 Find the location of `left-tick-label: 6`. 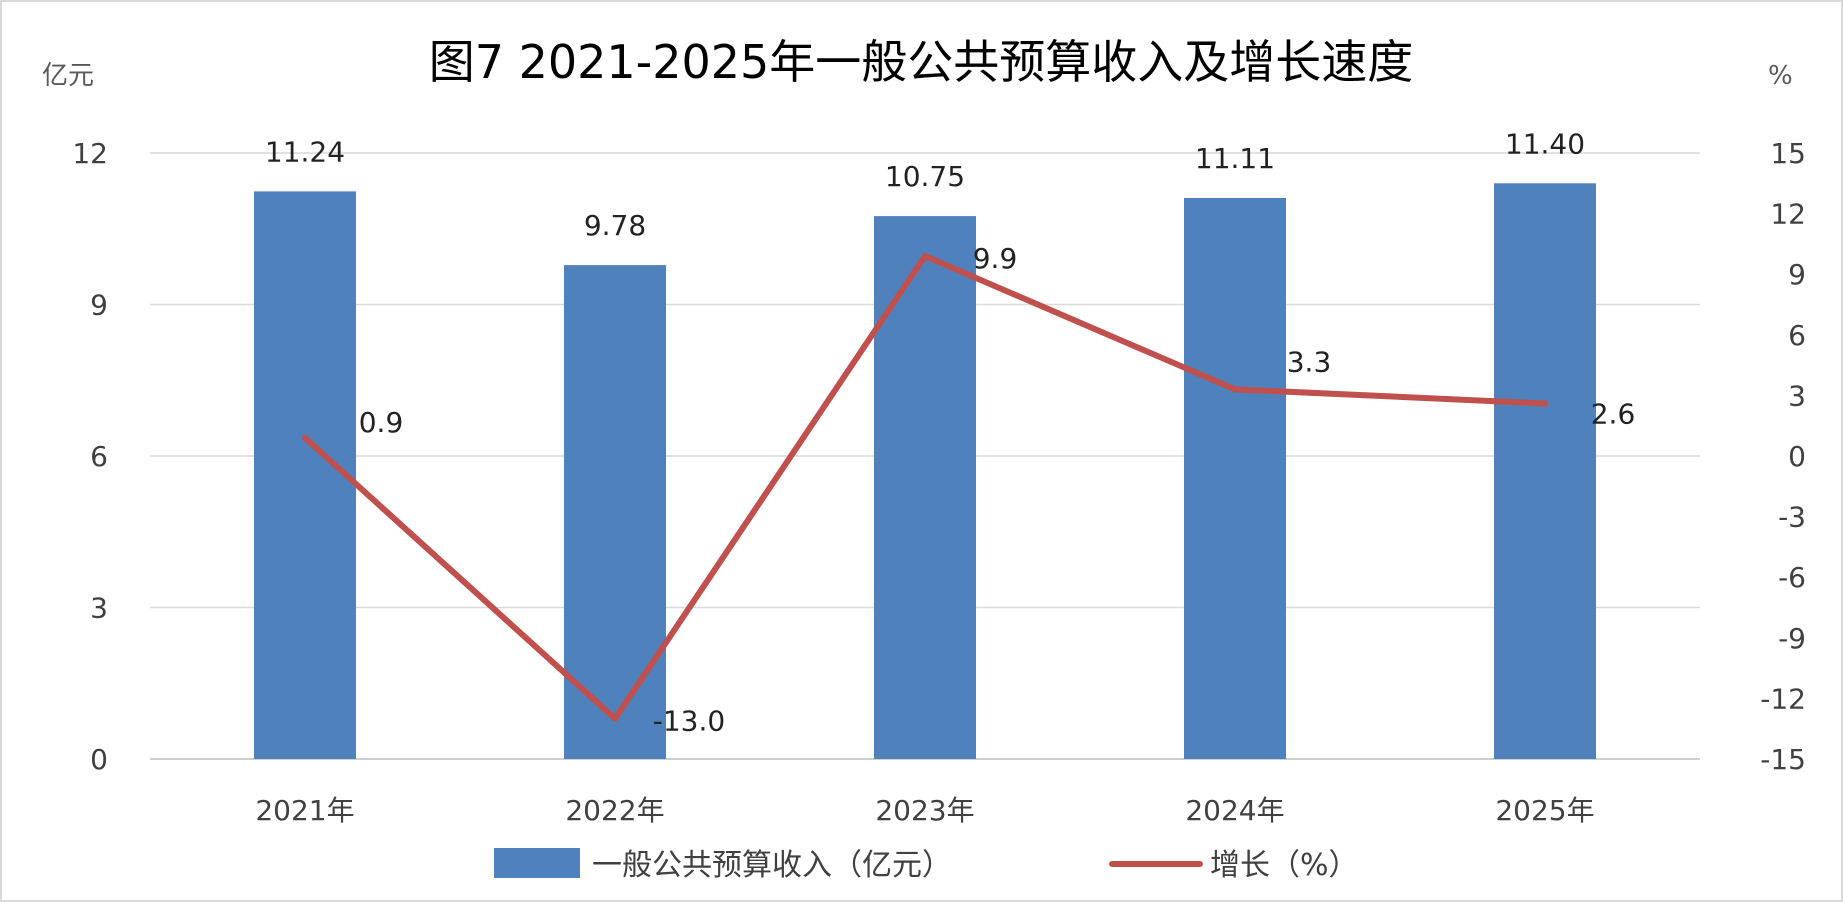

left-tick-label: 6 is located at coordinates (99, 456).